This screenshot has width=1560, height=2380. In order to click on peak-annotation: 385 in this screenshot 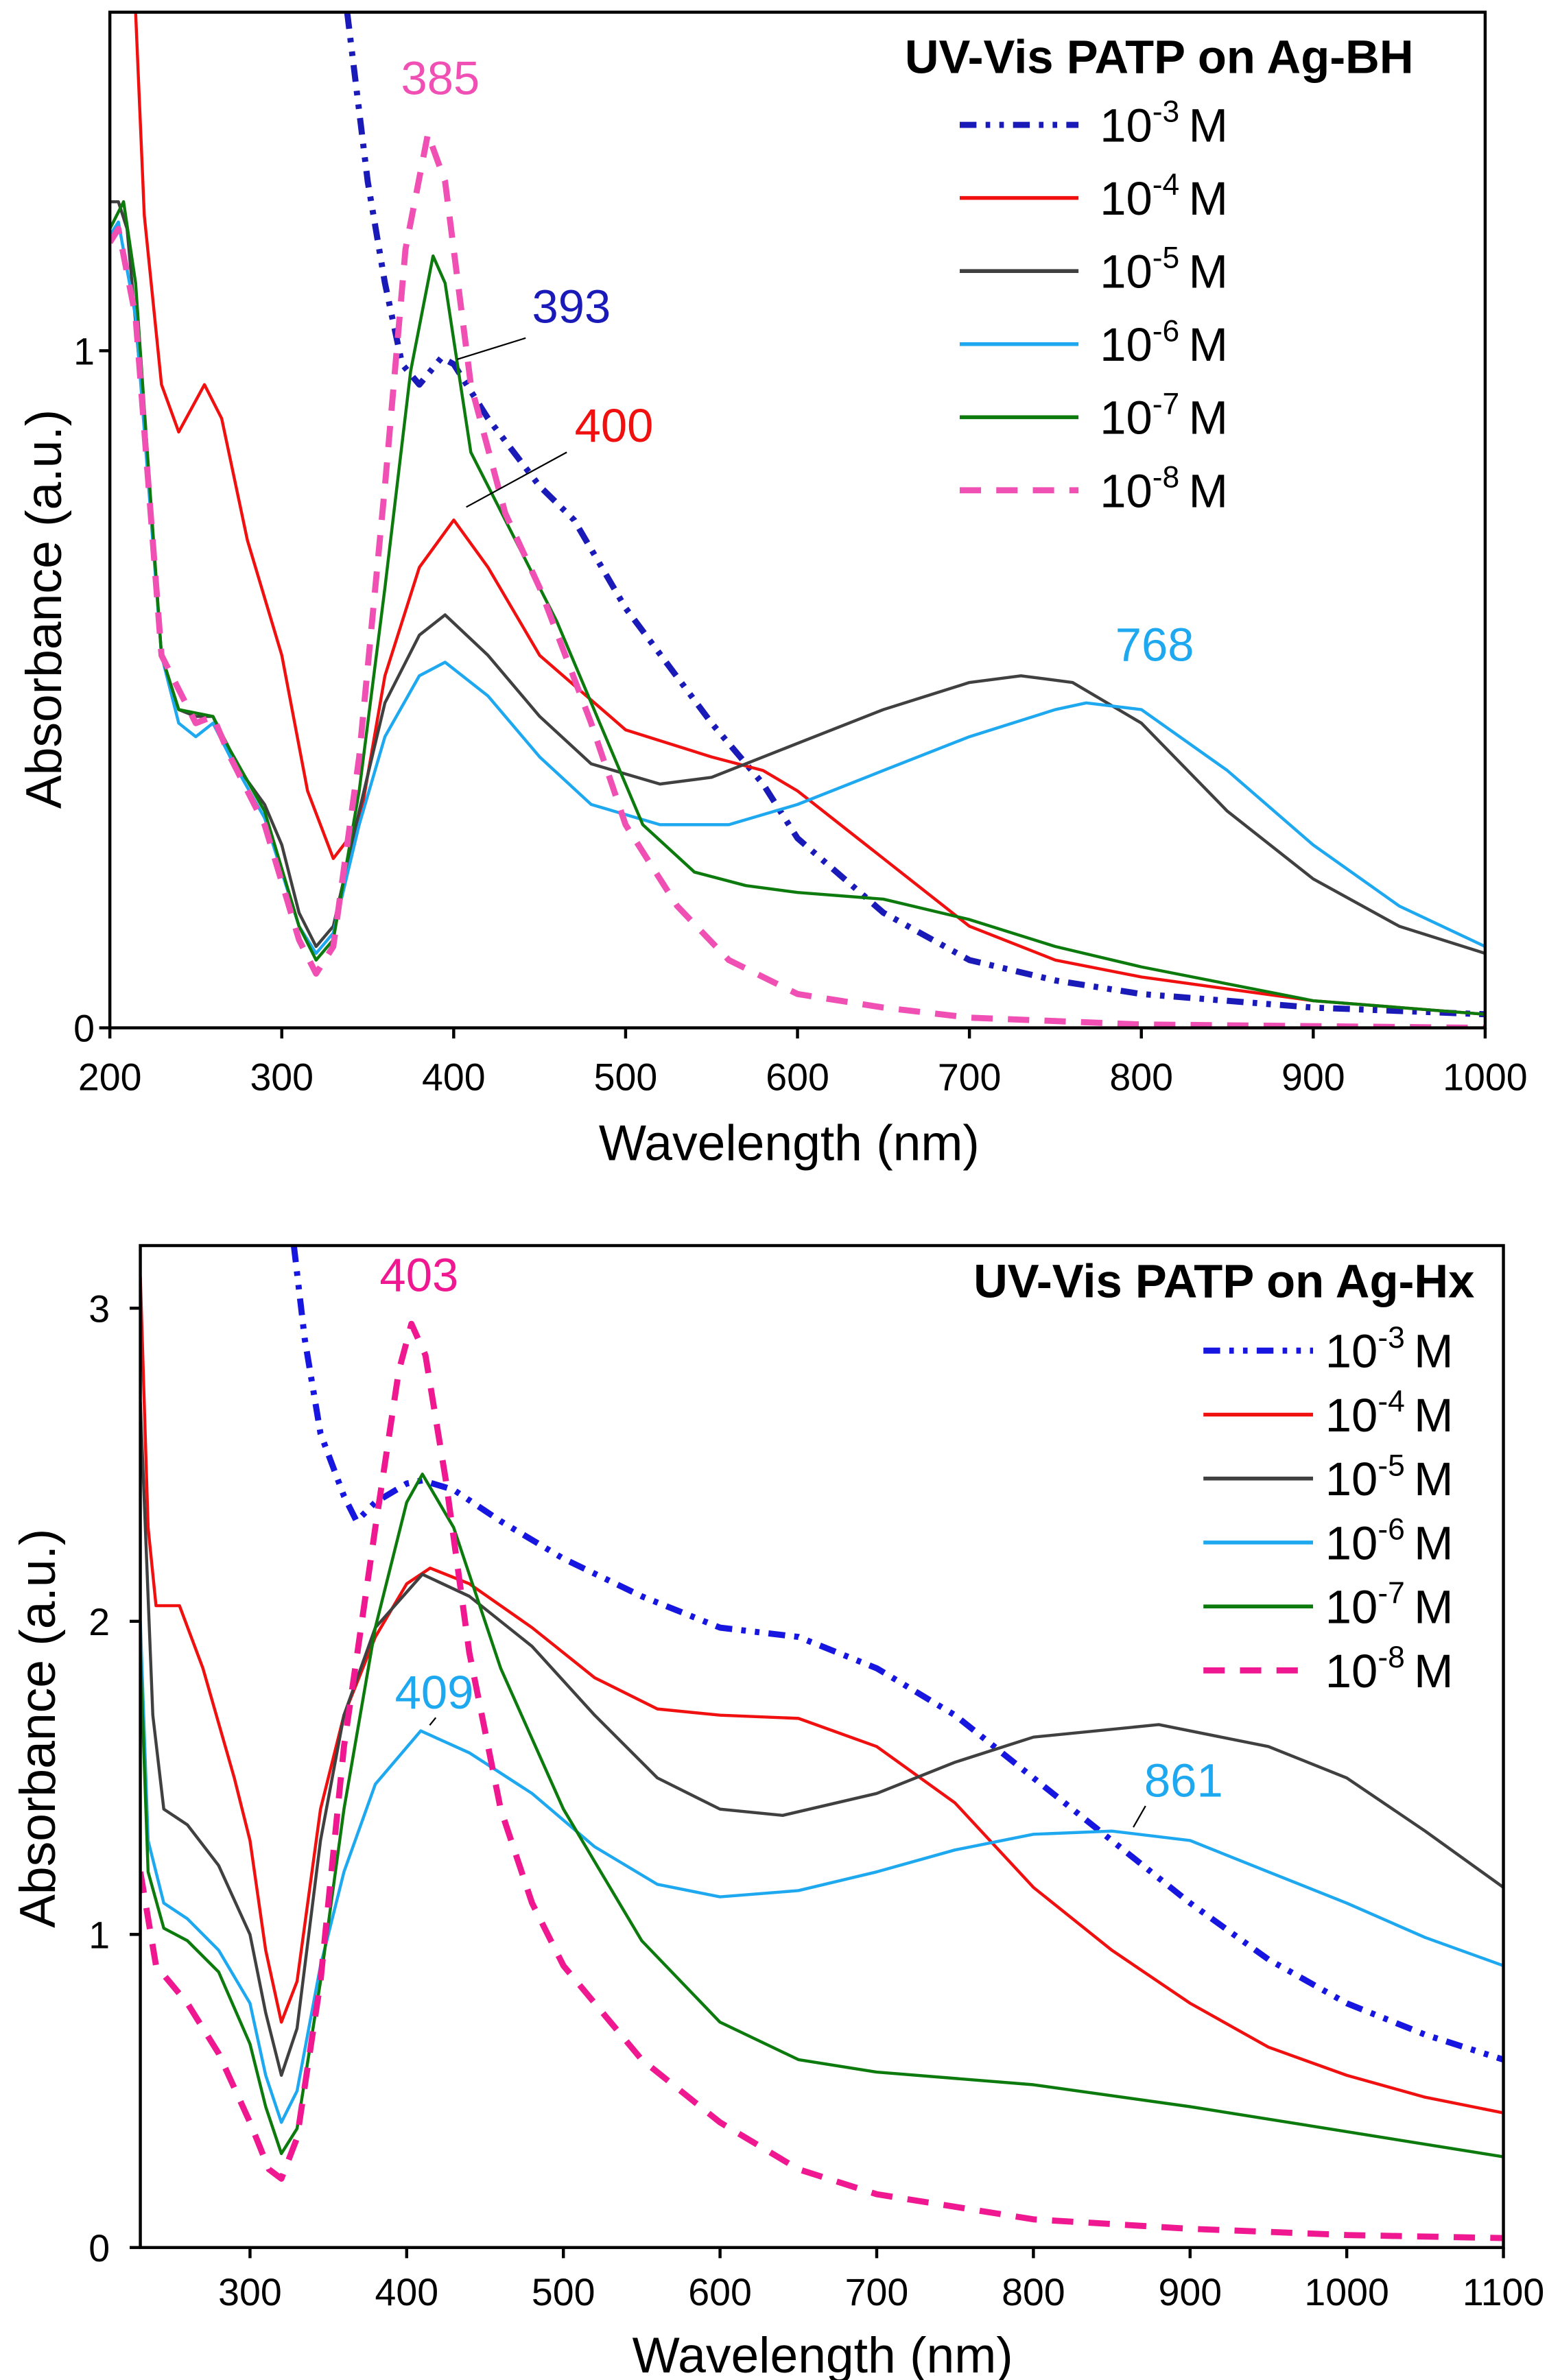, I will do `click(440, 78)`.